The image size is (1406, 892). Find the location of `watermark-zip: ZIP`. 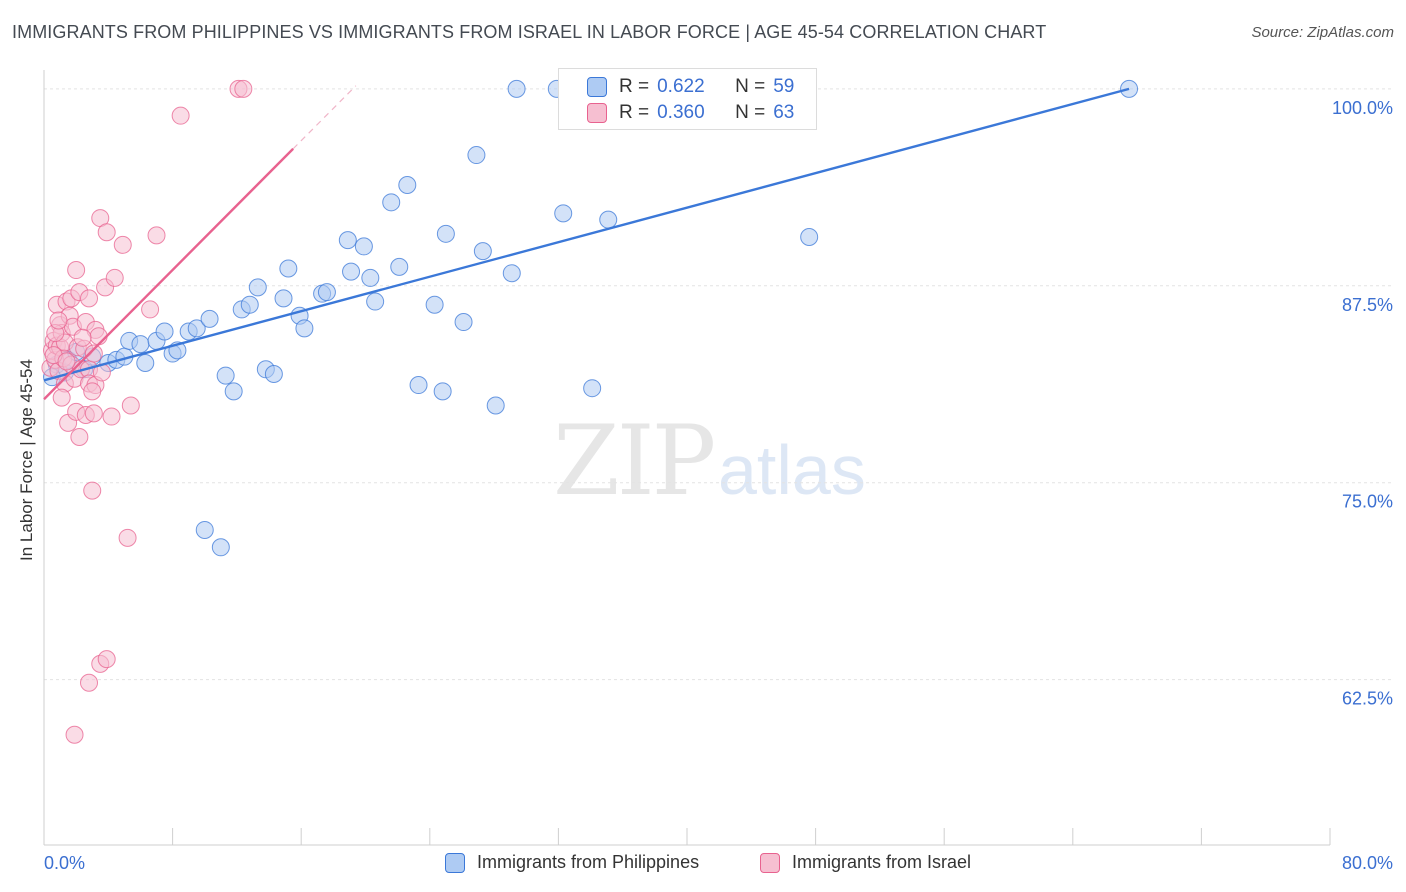

watermark-zip: ZIP is located at coordinates (634, 461).